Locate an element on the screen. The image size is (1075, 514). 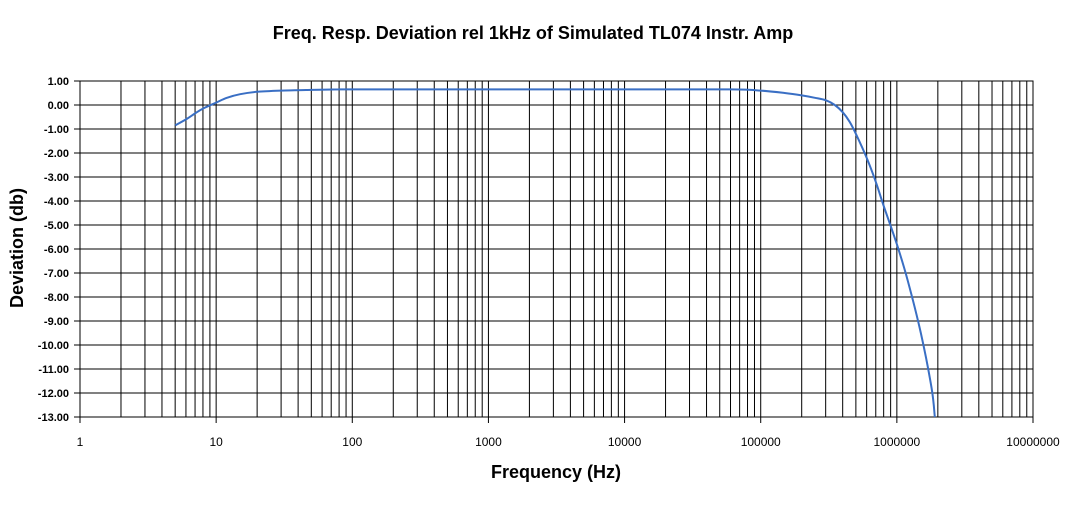
y-tick-label: -3.00 is located at coordinates (56, 178).